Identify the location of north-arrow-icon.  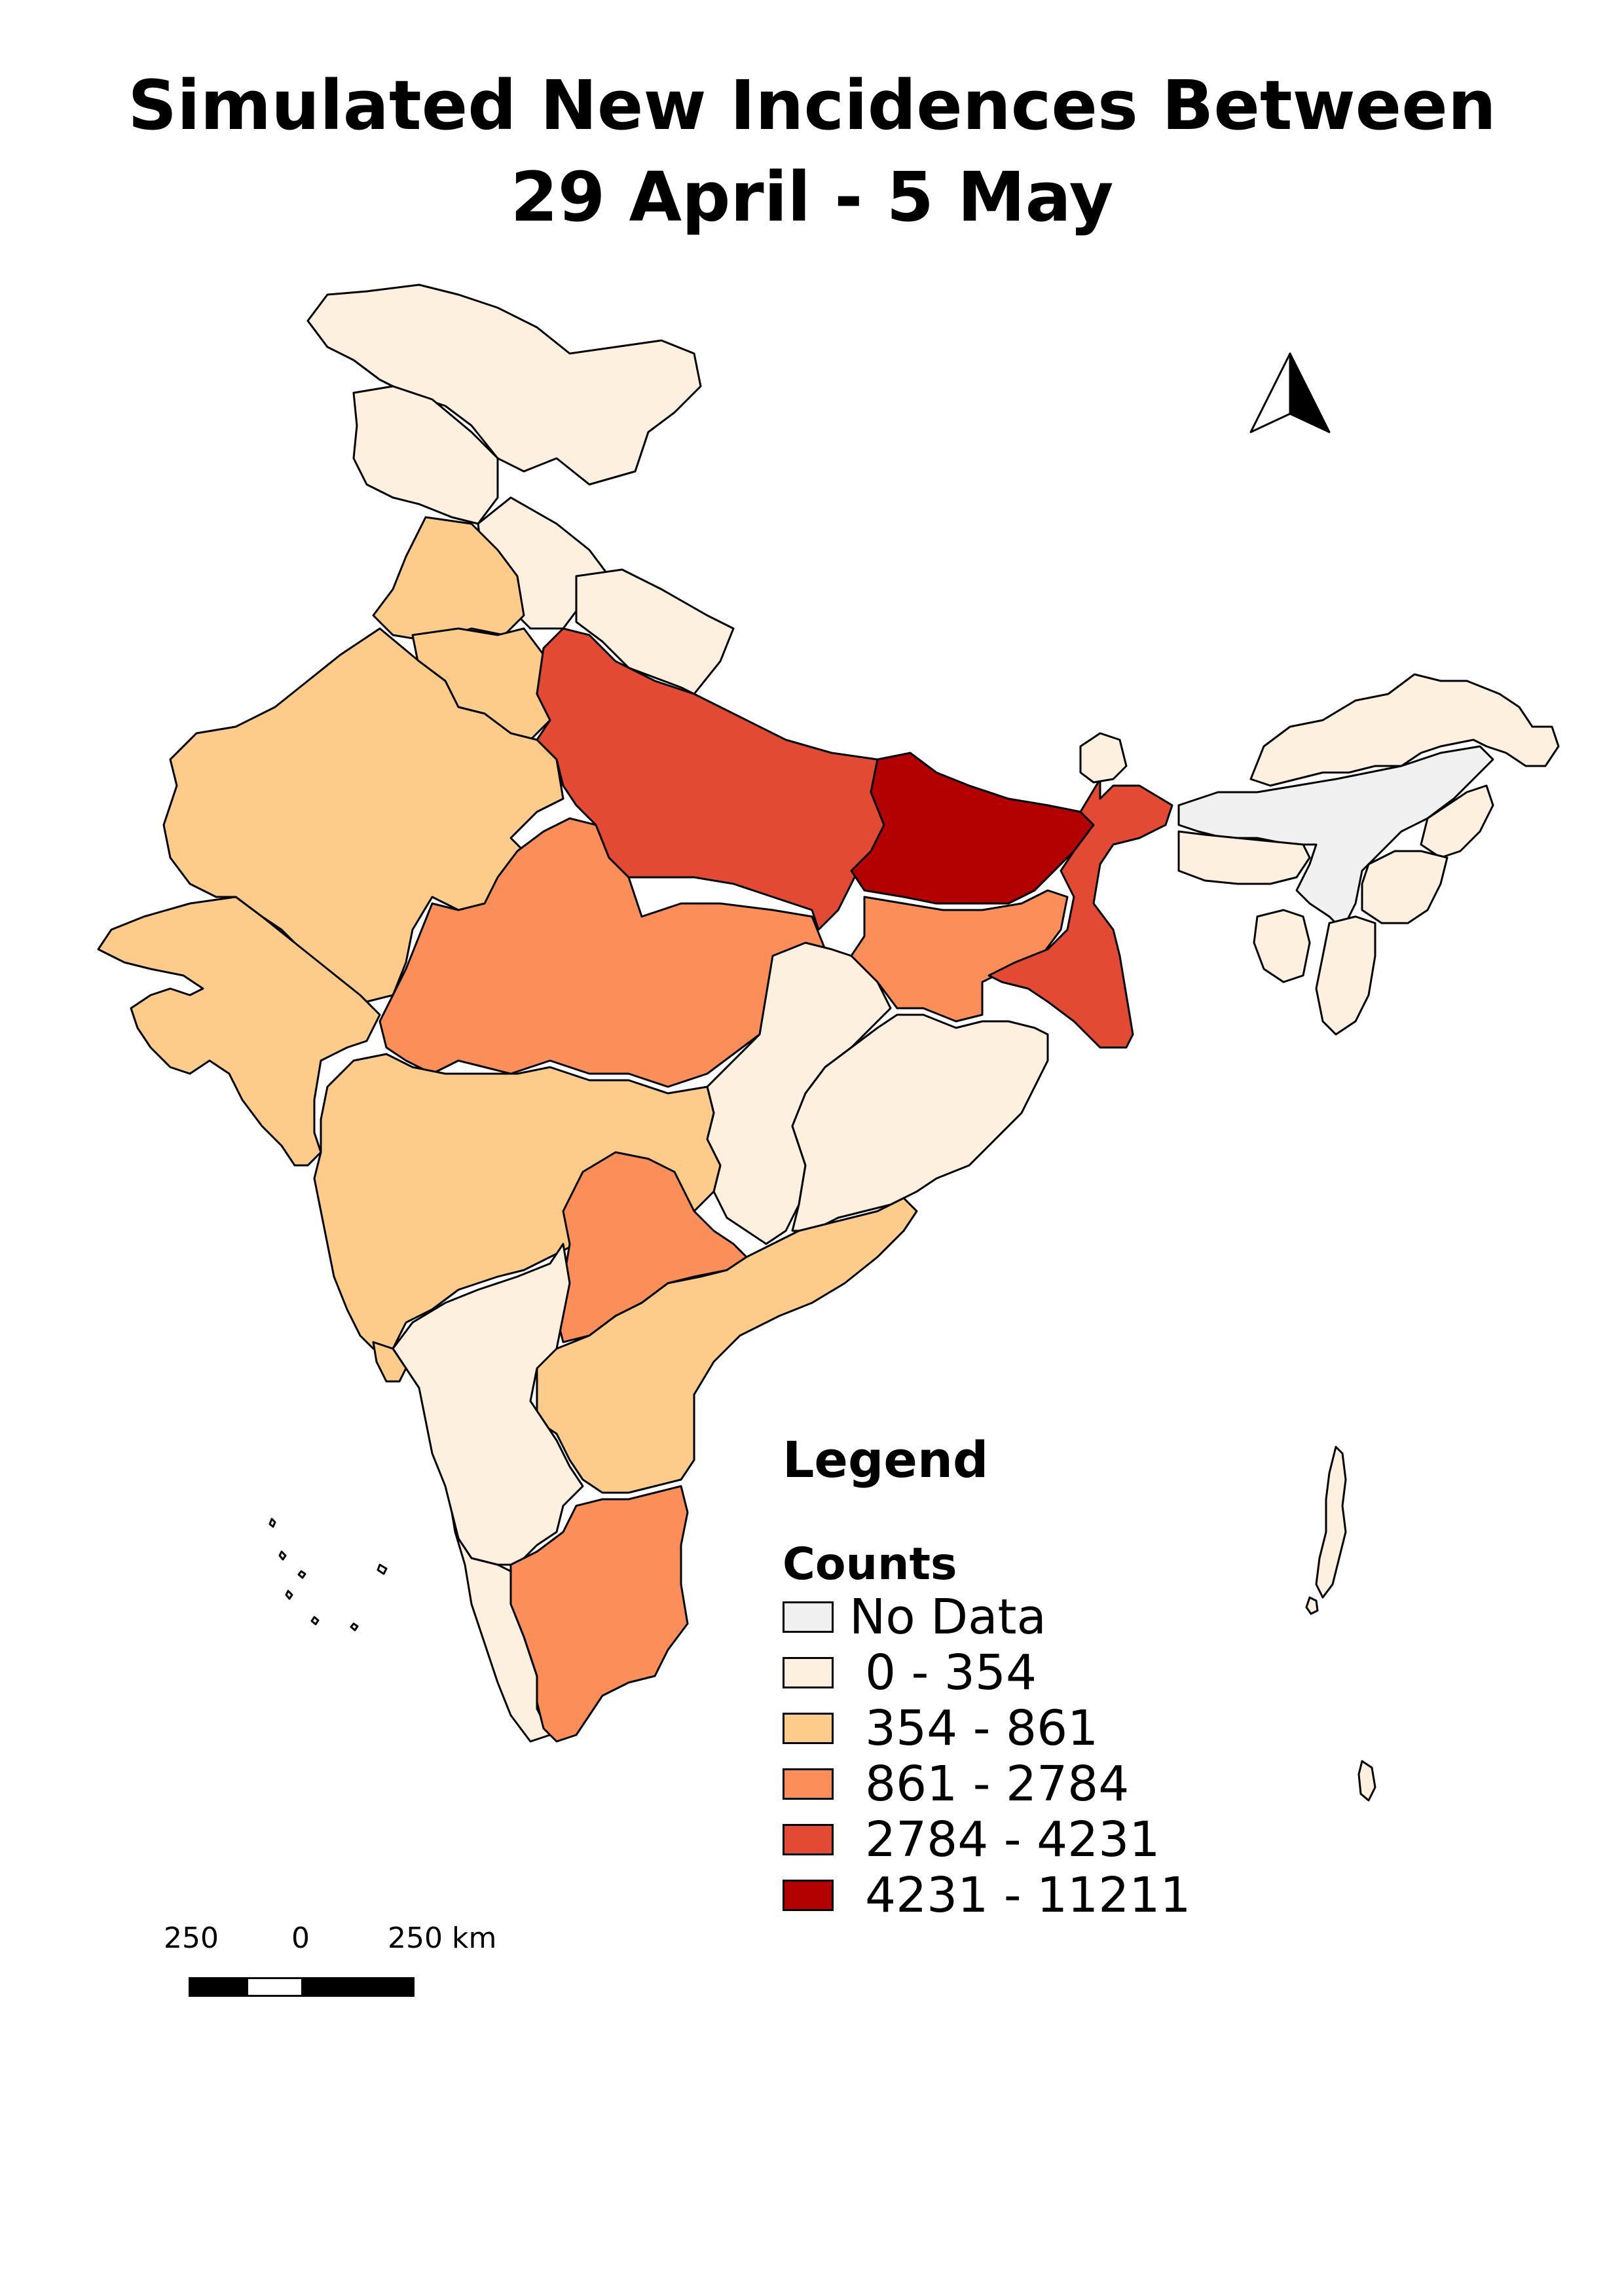
(1290, 392).